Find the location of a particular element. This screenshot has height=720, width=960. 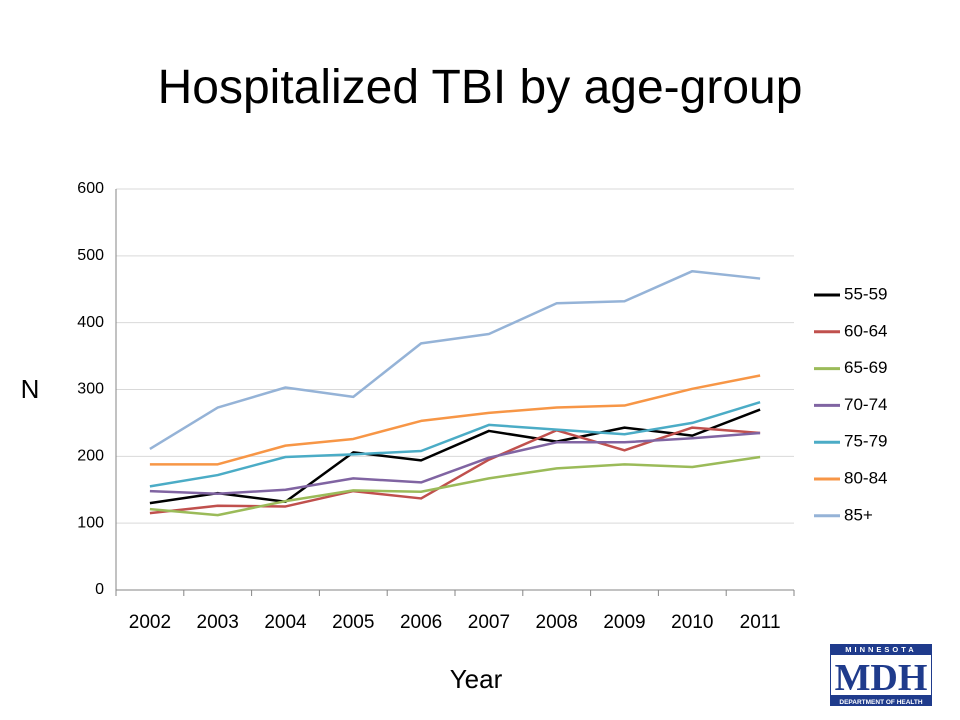

logo-bottom-band is located at coordinates (881, 701).